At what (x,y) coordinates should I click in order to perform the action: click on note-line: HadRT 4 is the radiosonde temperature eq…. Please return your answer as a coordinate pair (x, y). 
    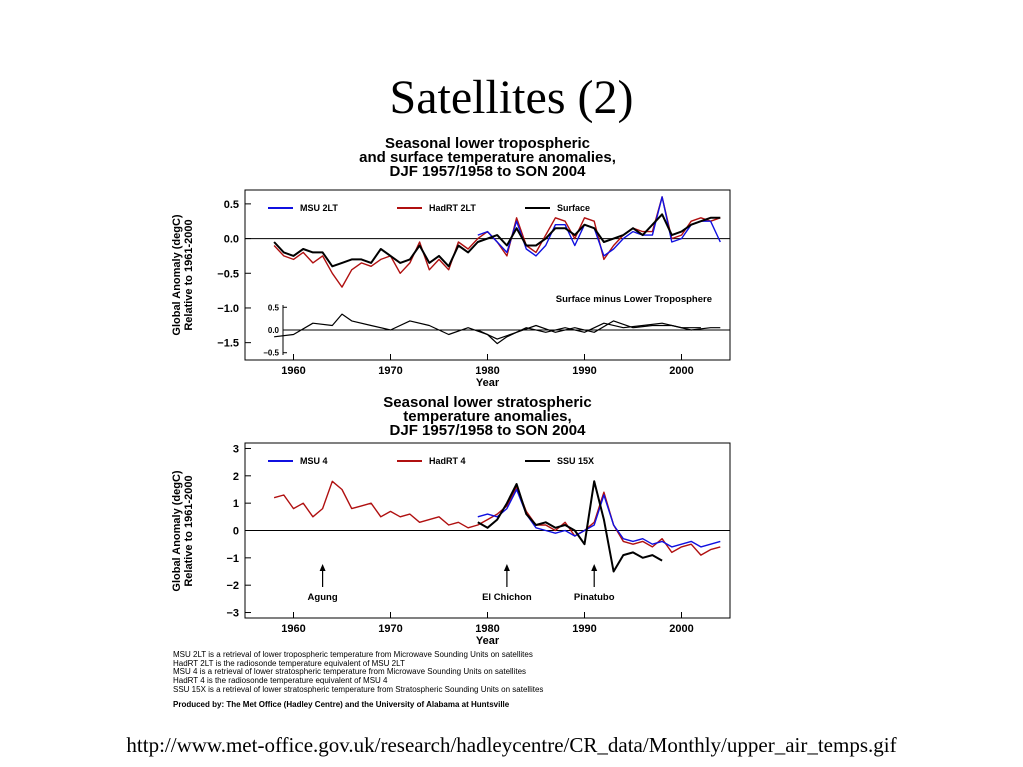
    Looking at the image, I should click on (280, 681).